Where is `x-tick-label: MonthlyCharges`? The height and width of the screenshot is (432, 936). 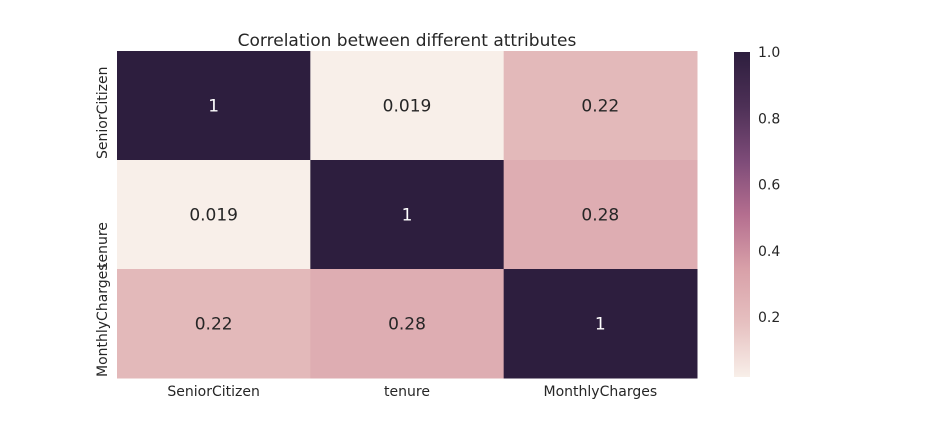
x-tick-label: MonthlyCharges is located at coordinates (601, 392).